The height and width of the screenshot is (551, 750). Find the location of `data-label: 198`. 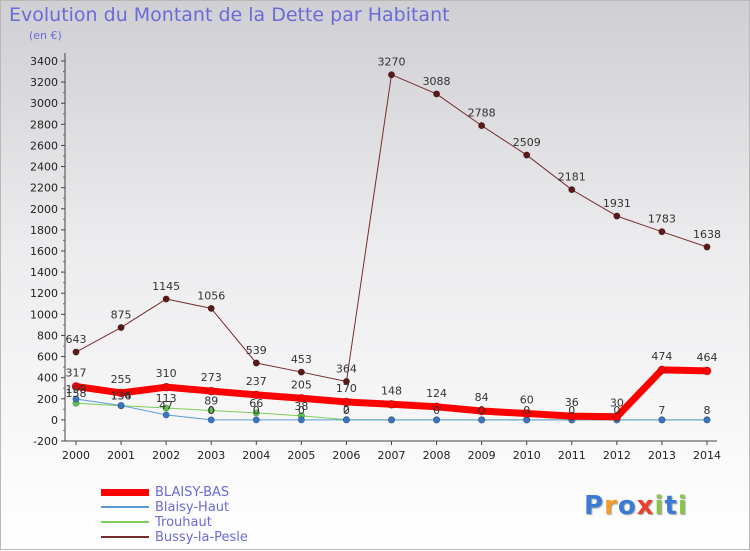

data-label: 198 is located at coordinates (76, 389).